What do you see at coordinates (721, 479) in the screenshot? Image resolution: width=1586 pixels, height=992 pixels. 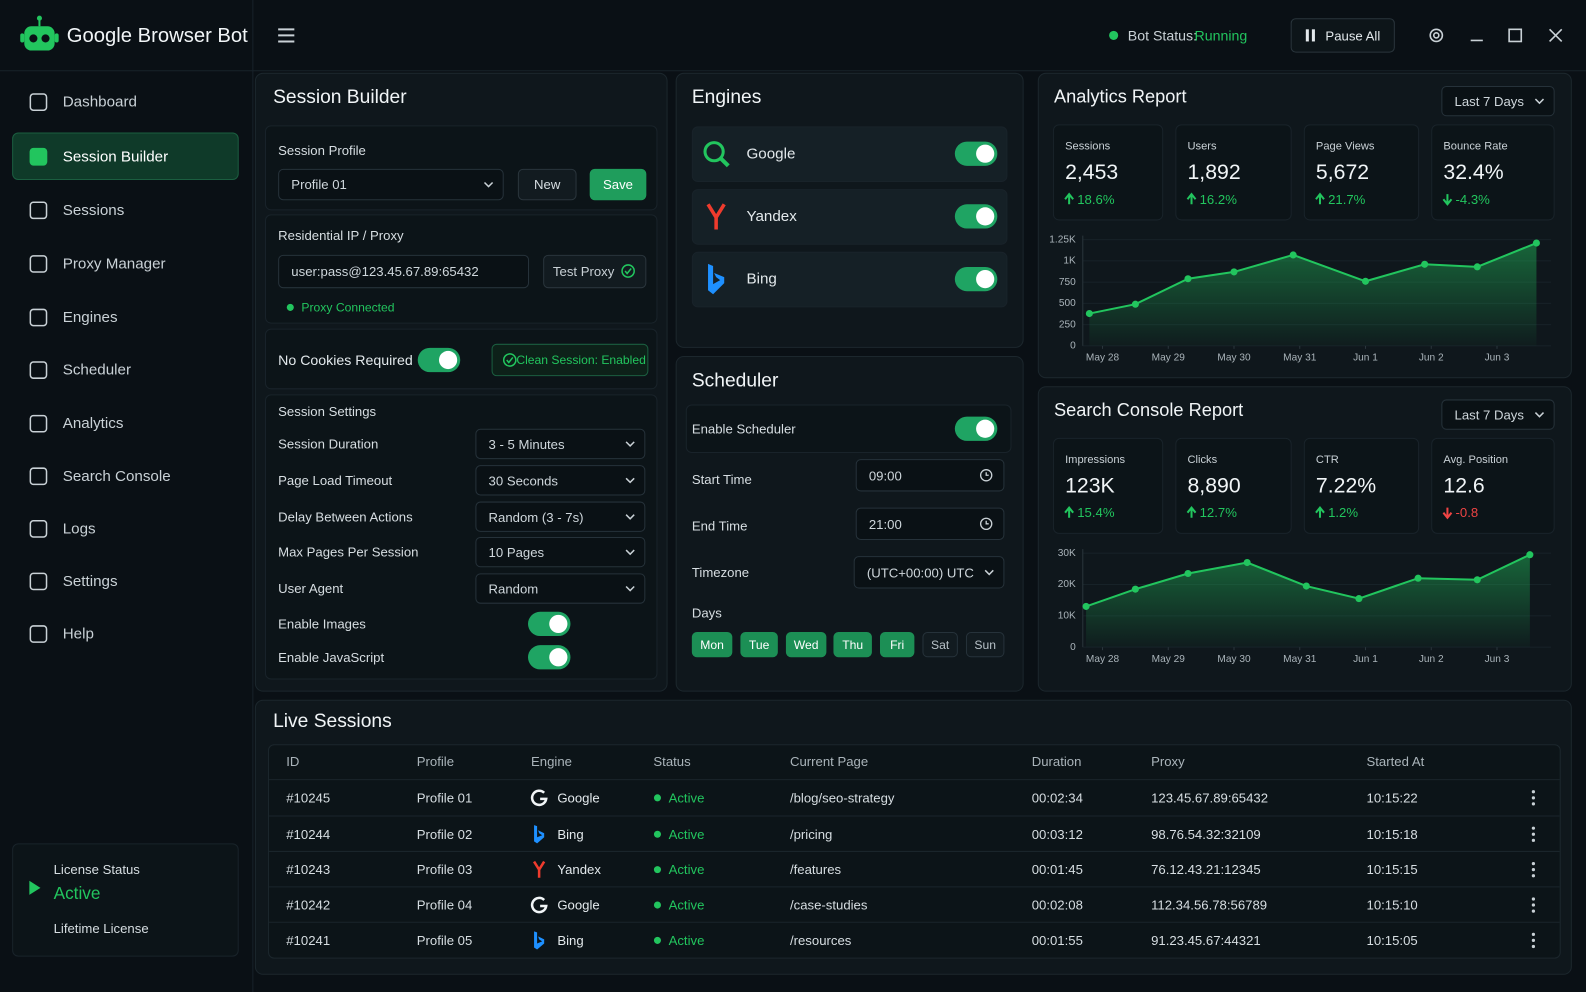 I see `field-label: Start Time` at bounding box center [721, 479].